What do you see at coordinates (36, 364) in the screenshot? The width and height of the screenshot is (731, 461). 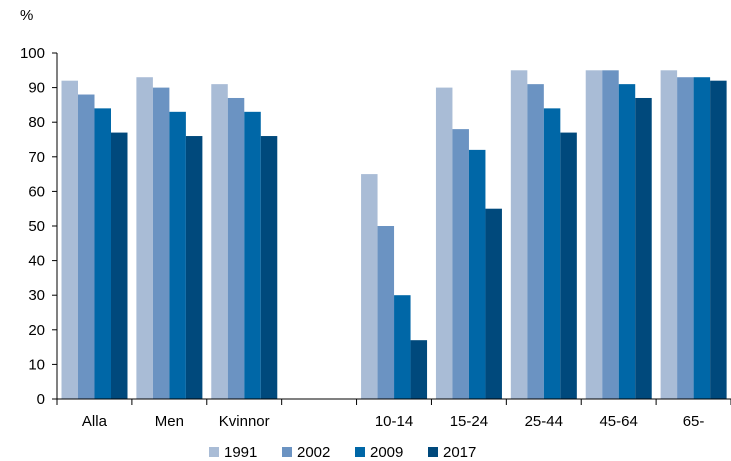 I see `y-tick-label: 10` at bounding box center [36, 364].